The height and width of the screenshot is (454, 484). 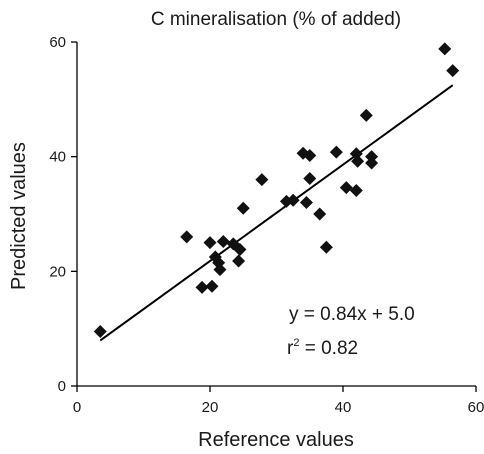 I want to click on y-tick-label: 60, so click(x=57, y=42).